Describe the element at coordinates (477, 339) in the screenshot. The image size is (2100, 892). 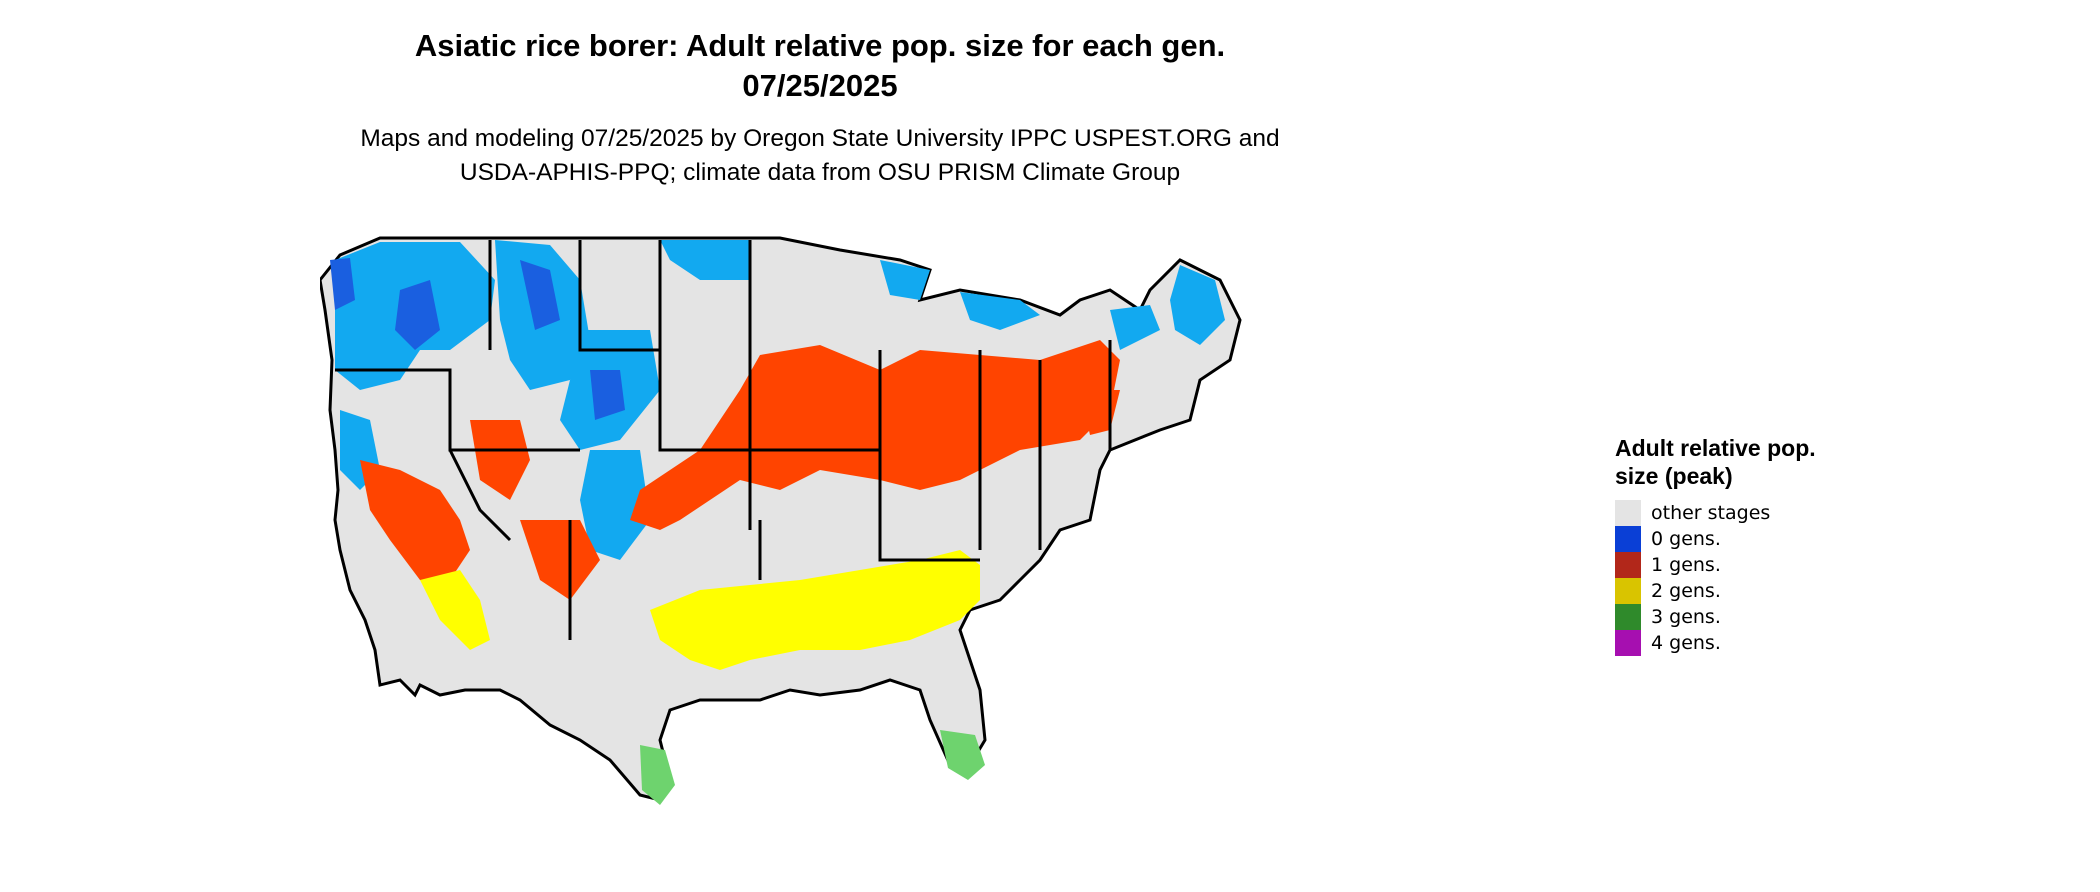
I see `zero-gen-dark-regions` at that location.